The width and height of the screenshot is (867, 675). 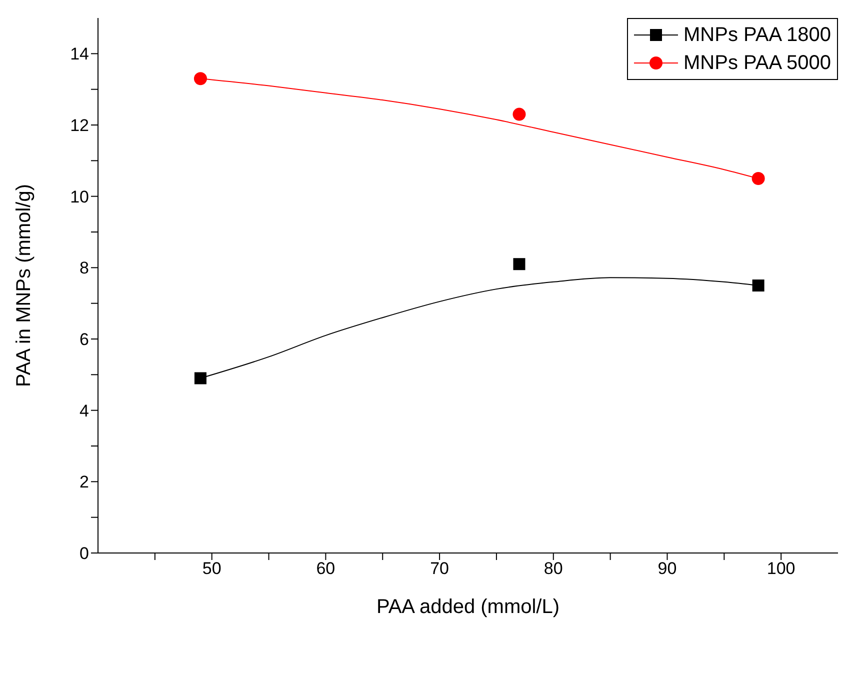 I want to click on y-tick-label: 8, so click(x=84, y=268).